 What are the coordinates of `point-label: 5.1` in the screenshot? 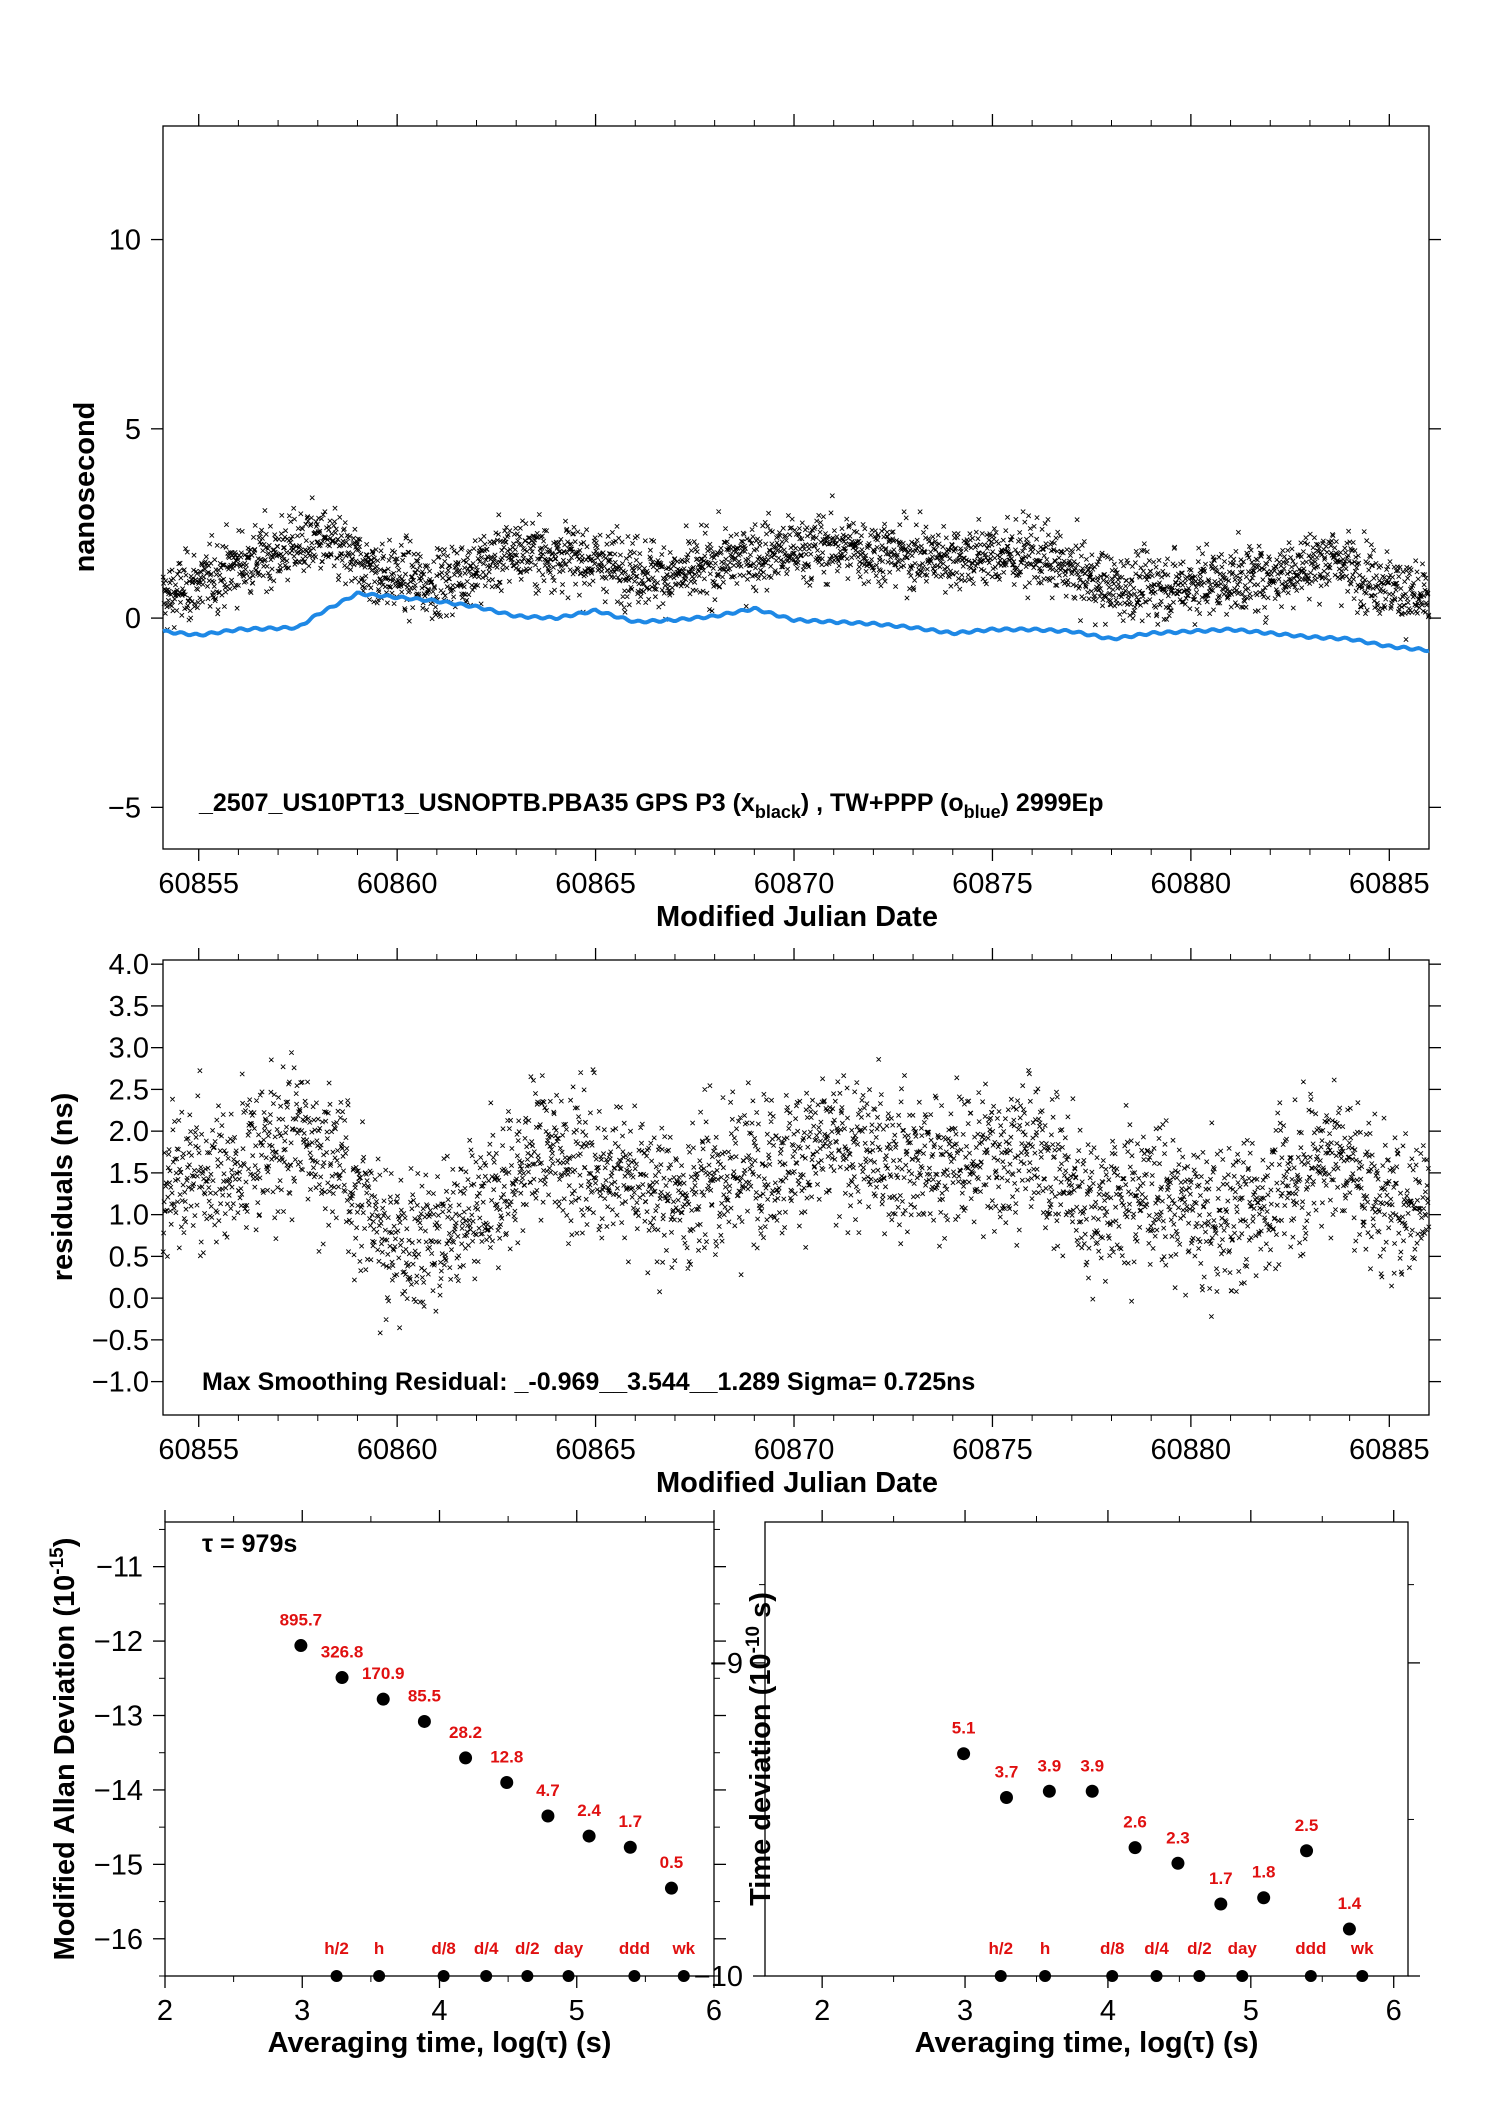 It's located at (964, 1728).